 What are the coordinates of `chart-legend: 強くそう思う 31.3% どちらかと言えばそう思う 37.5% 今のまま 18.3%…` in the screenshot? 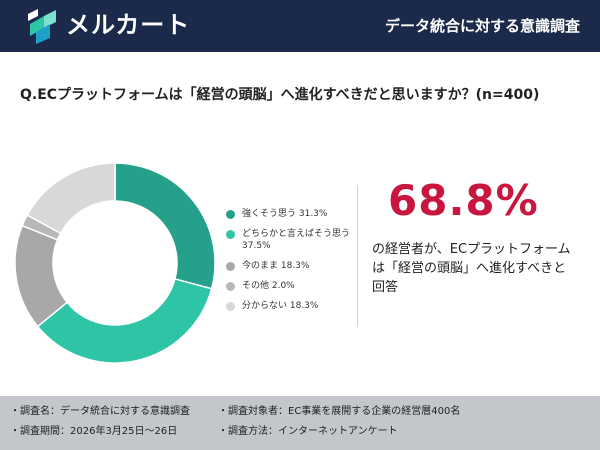 It's located at (291, 260).